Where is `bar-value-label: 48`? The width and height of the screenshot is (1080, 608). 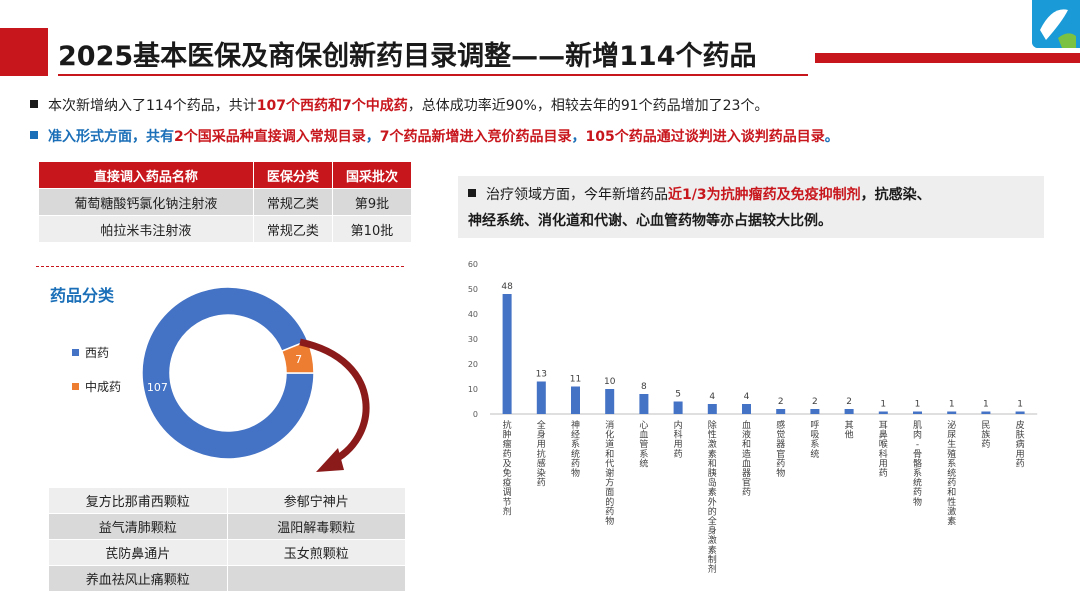 bar-value-label: 48 is located at coordinates (507, 287).